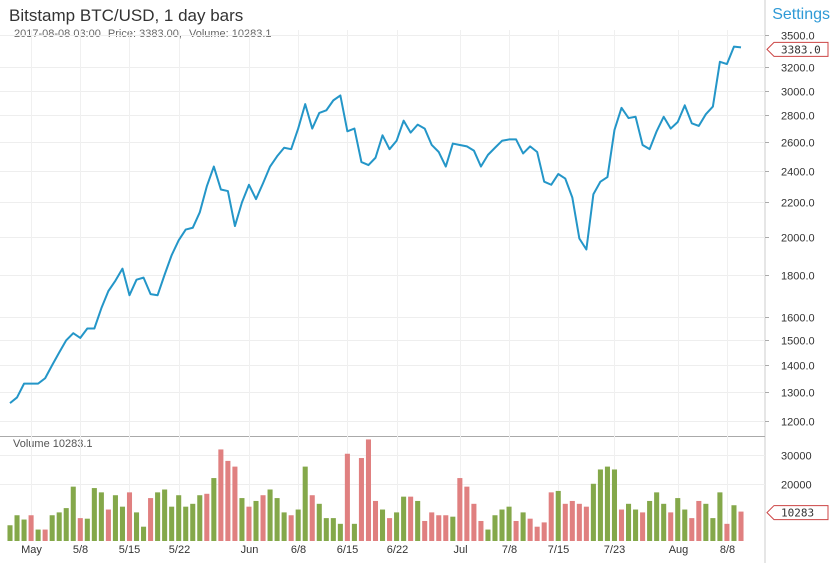  I want to click on settings-button: Settings, so click(801, 14).